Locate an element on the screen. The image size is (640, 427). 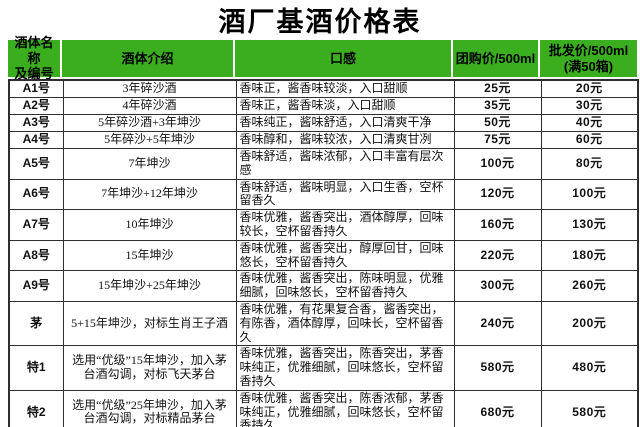
table-row: A4号 5年碎沙+5年坤沙 香味醇和，酱味较浓，入口清爽甘冽 75元 60元 is located at coordinates (323, 140).